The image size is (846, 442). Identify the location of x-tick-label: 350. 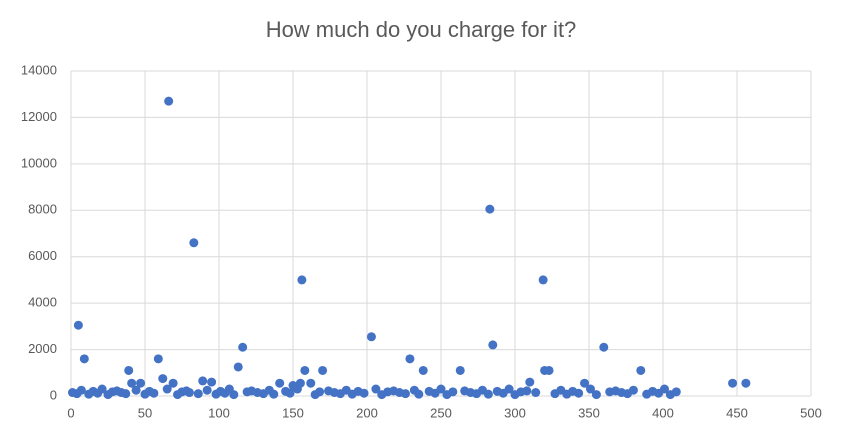
(589, 412).